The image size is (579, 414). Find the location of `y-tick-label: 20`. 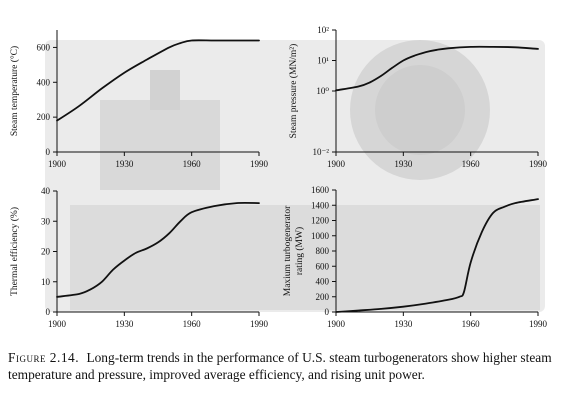

y-tick-label: 20 is located at coordinates (46, 252).